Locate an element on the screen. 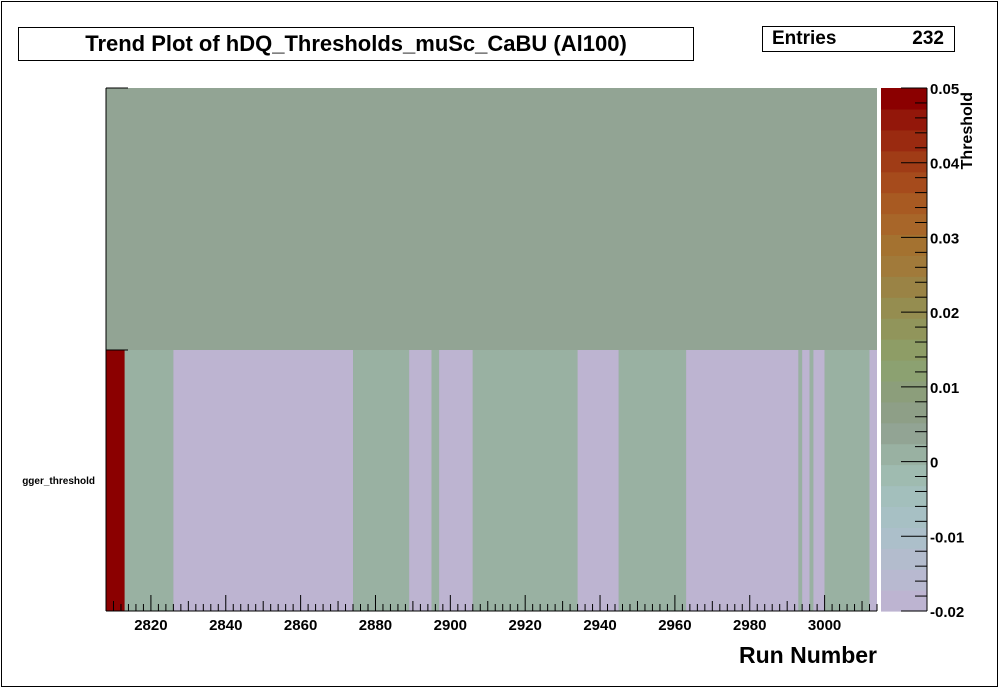  x-axis-label: Run Number is located at coordinates (808, 655).